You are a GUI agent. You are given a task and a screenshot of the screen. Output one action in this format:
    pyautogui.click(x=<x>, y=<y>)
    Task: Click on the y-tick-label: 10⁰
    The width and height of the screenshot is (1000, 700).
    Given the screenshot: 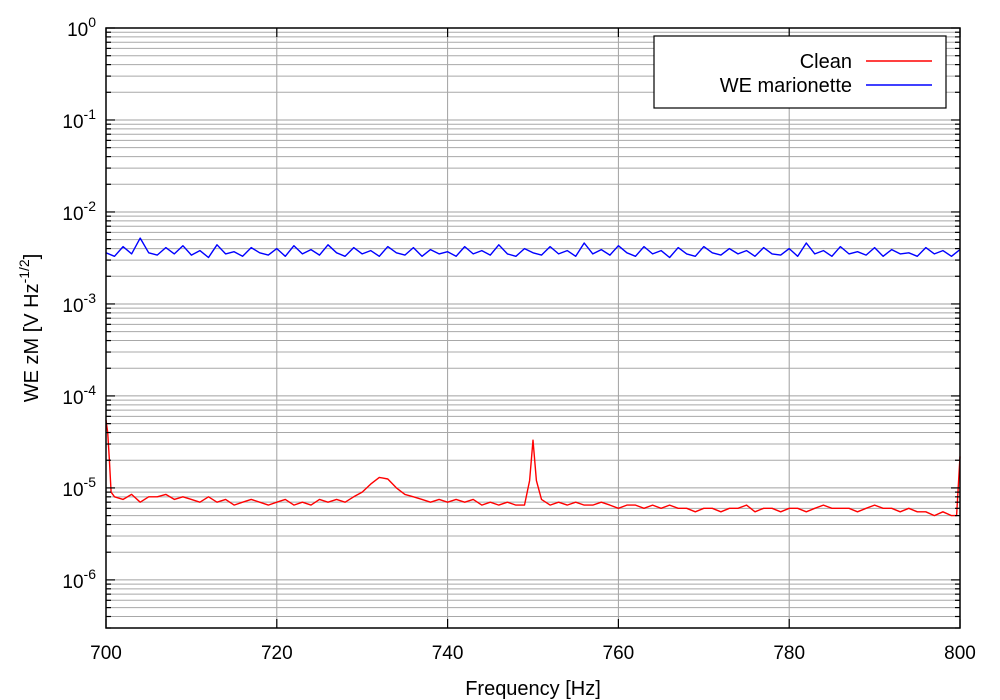 What is the action you would take?
    pyautogui.click(x=81, y=27)
    